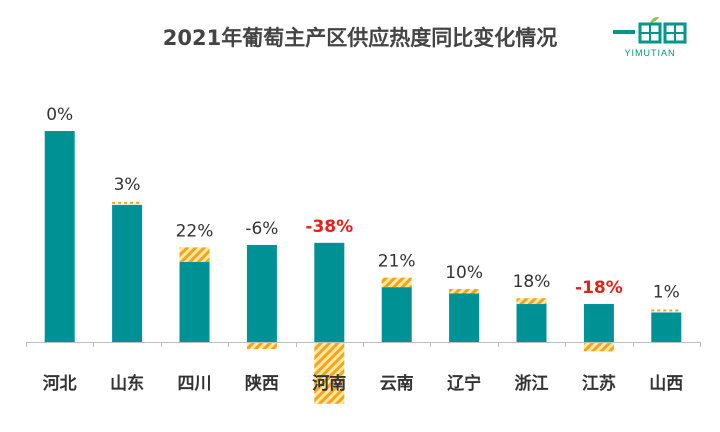  Describe the element at coordinates (666, 292) in the screenshot. I see `data-label: 1%` at that location.